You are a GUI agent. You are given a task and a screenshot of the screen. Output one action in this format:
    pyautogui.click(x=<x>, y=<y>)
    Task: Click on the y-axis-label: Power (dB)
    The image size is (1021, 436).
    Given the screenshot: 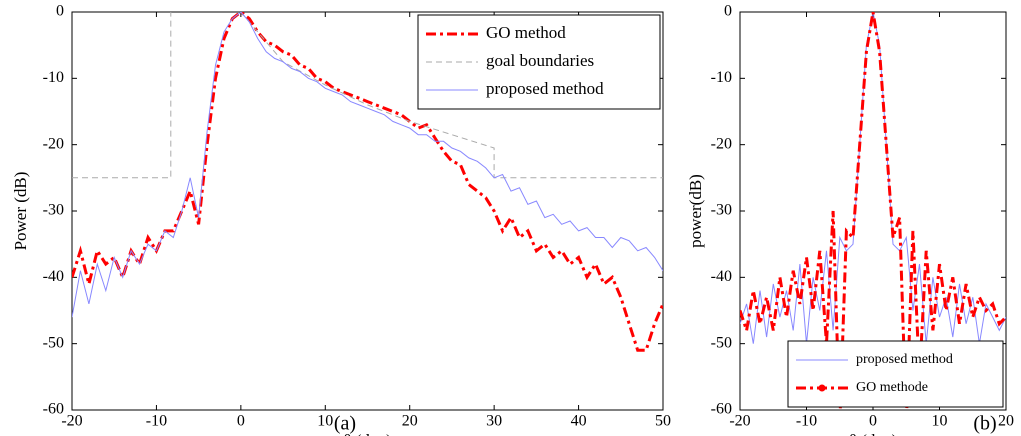 What is the action you would take?
    pyautogui.click(x=20, y=211)
    